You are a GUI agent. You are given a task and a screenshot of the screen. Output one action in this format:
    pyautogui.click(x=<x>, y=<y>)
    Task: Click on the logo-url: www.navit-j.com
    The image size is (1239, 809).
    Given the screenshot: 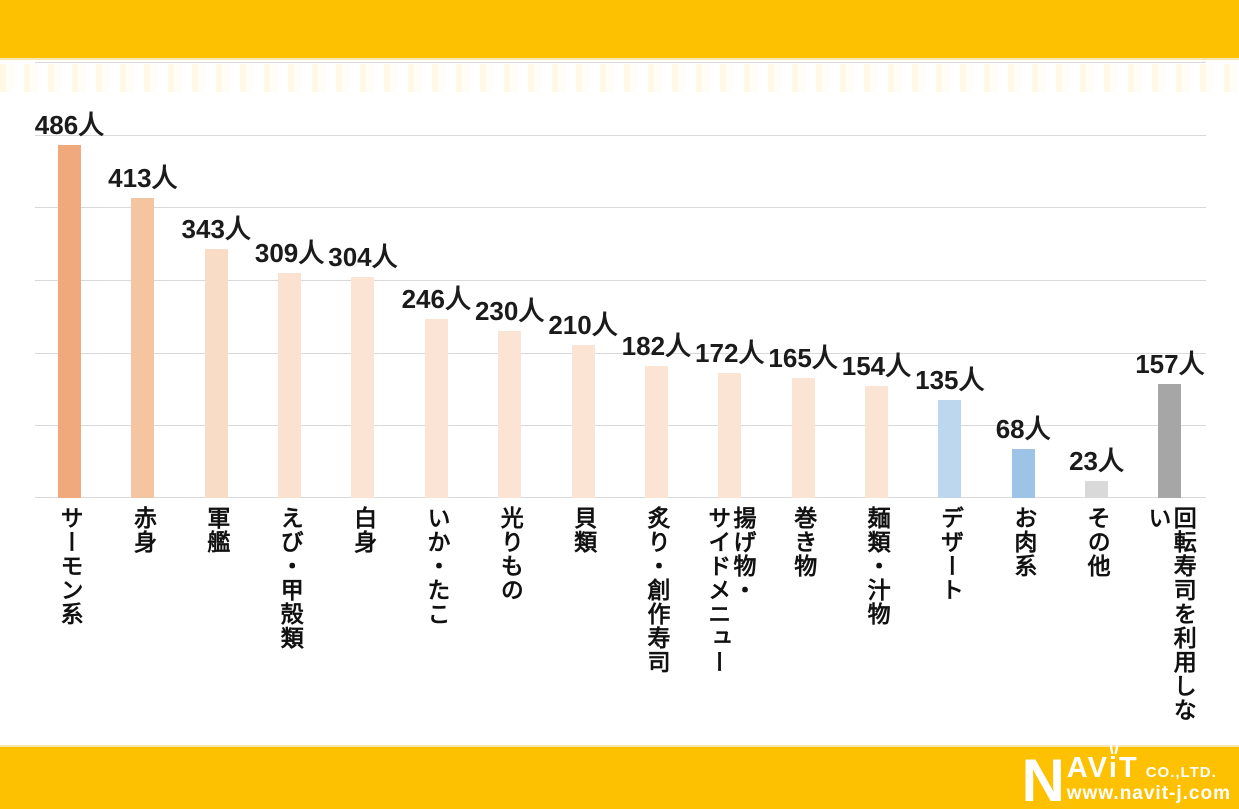 What is the action you would take?
    pyautogui.click(x=1148, y=793)
    